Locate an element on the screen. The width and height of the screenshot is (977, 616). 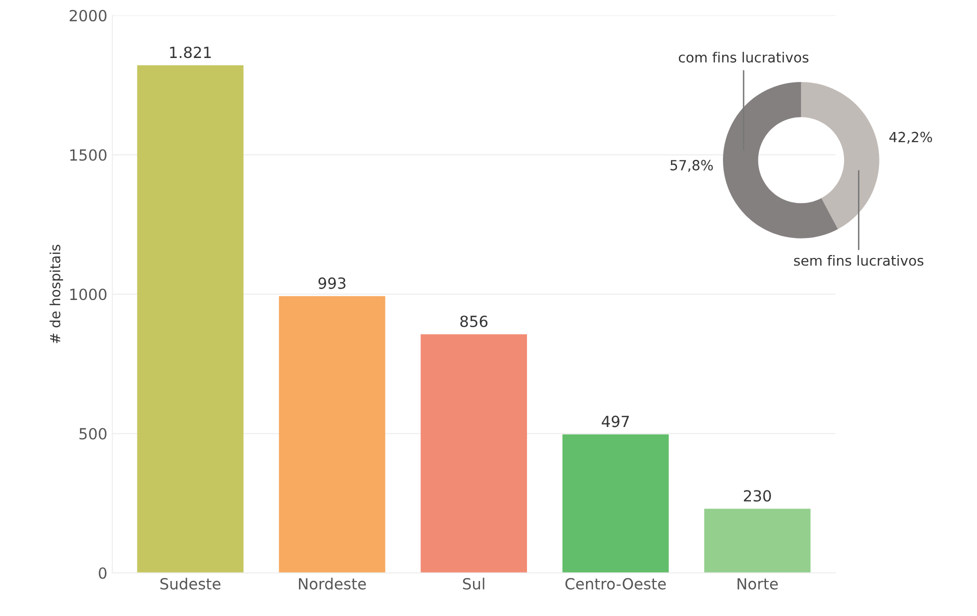
y-tick-label: 500 is located at coordinates (93, 434).